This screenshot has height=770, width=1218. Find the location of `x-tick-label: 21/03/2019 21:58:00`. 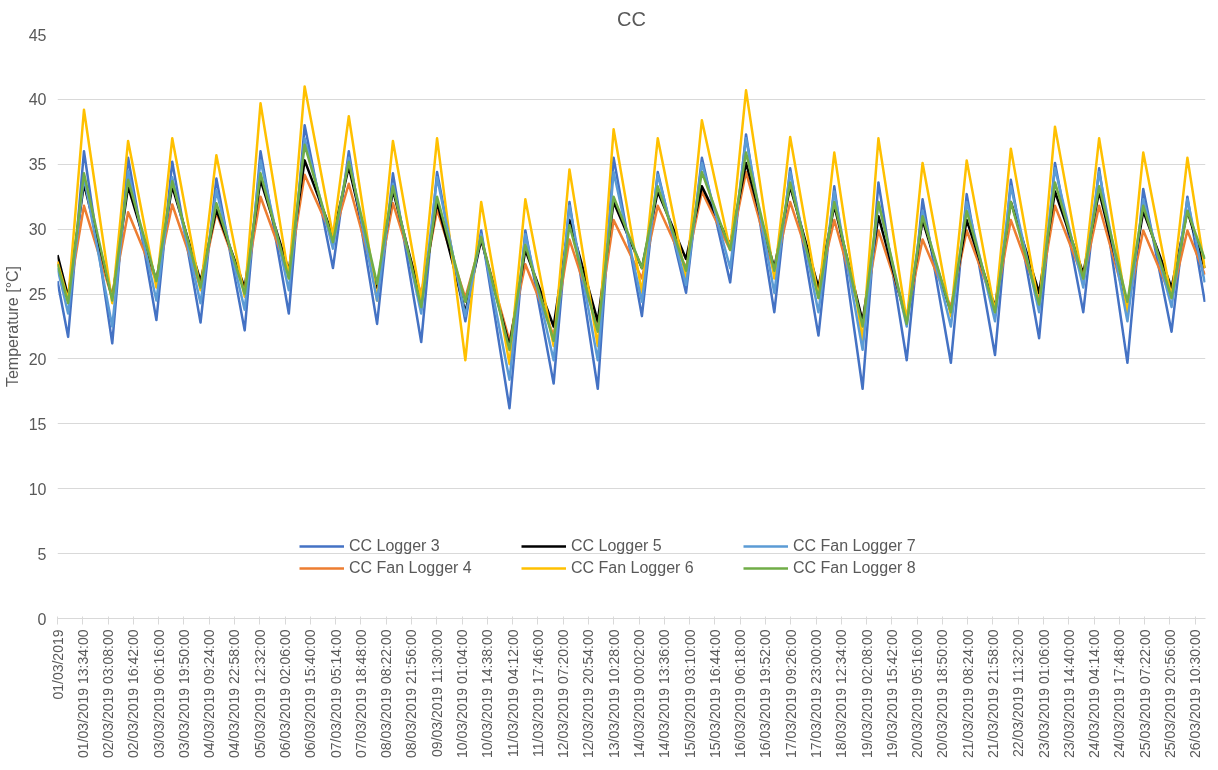

x-tick-label: 21/03/2019 21:58:00 is located at coordinates (992, 693).